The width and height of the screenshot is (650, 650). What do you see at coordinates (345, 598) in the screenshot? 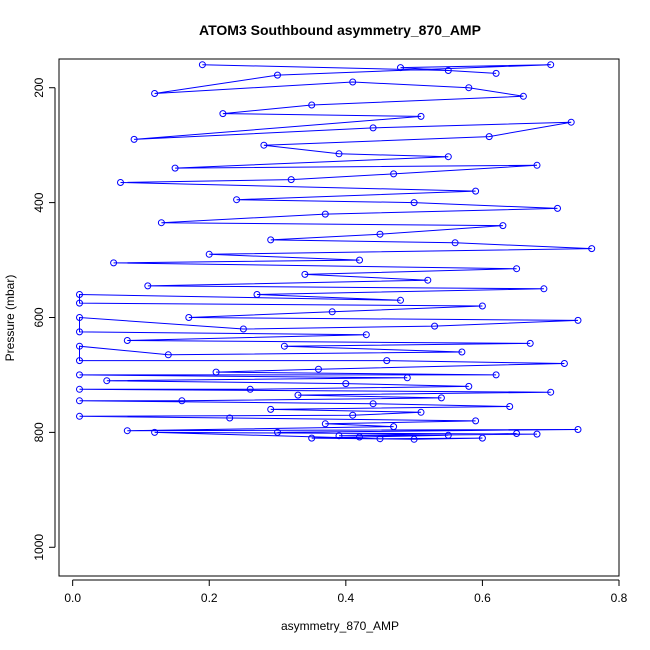
I see `x-tick-label: 0.4` at bounding box center [345, 598].